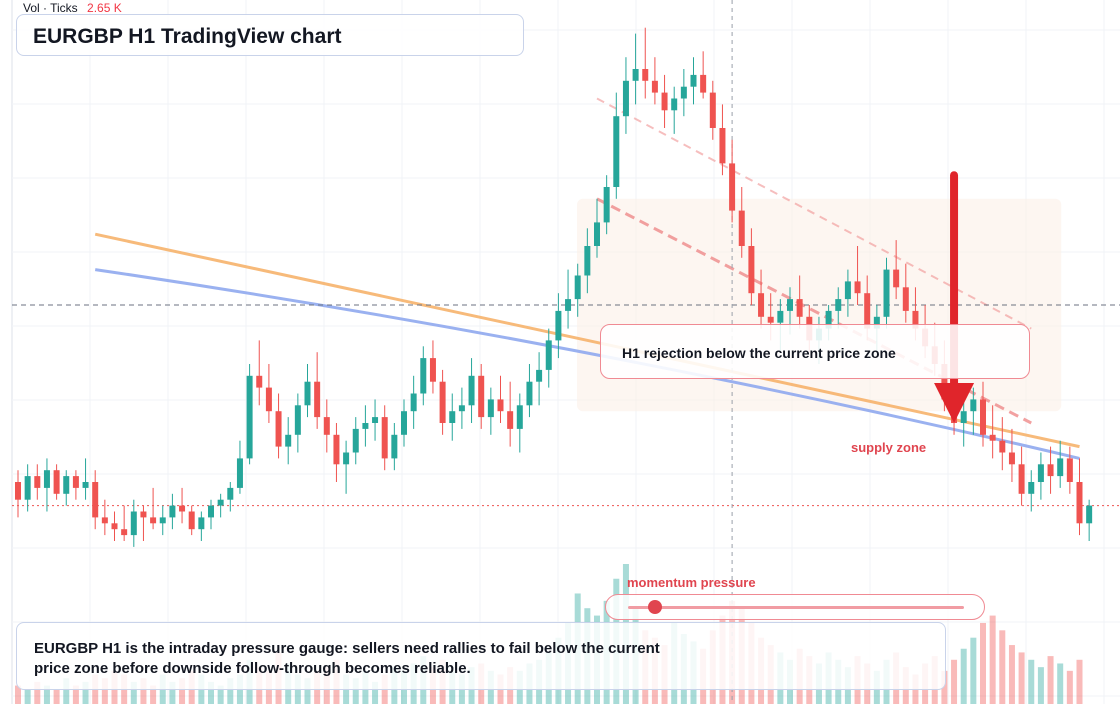 The image size is (1120, 704). Describe the element at coordinates (795, 607) in the screenshot. I see `momentum-gauge` at that location.